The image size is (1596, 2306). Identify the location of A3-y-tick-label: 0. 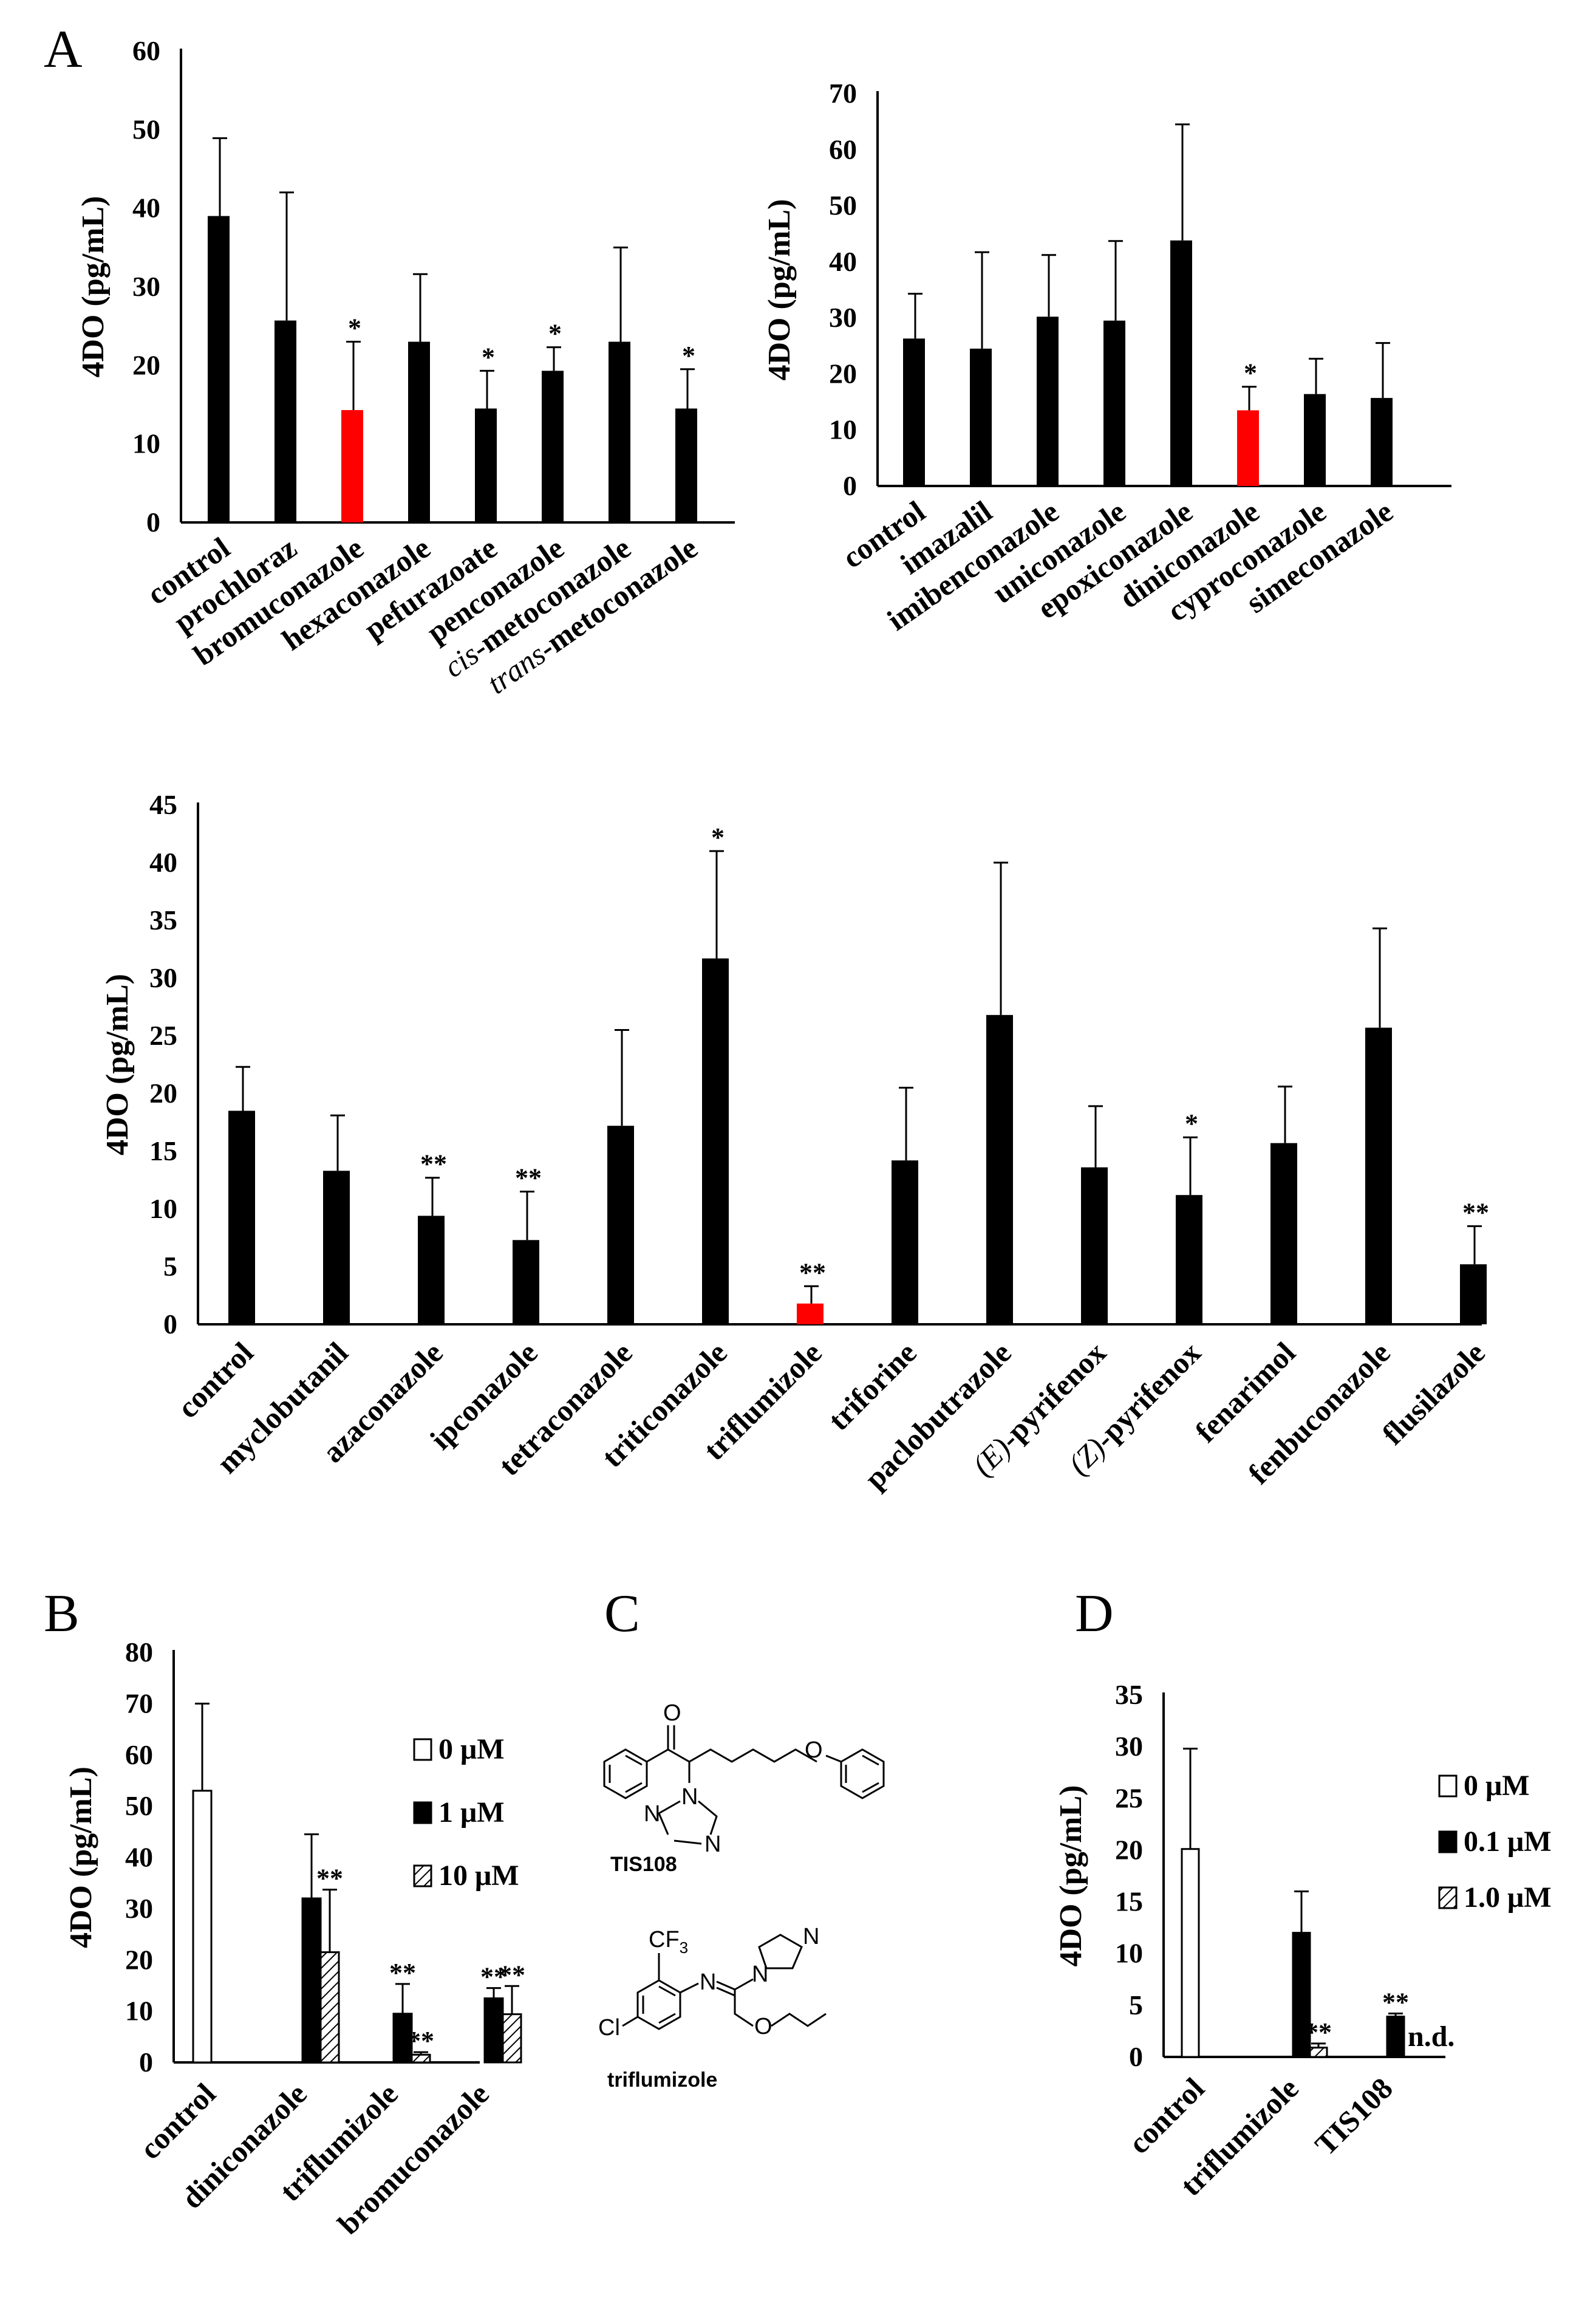
(170, 1324).